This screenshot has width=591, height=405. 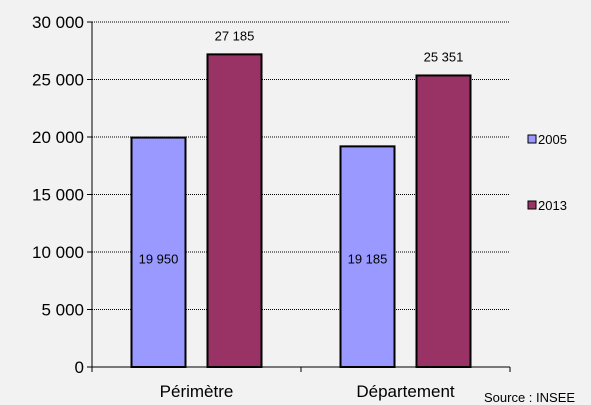 I want to click on data-label: 25 351, so click(x=444, y=56).